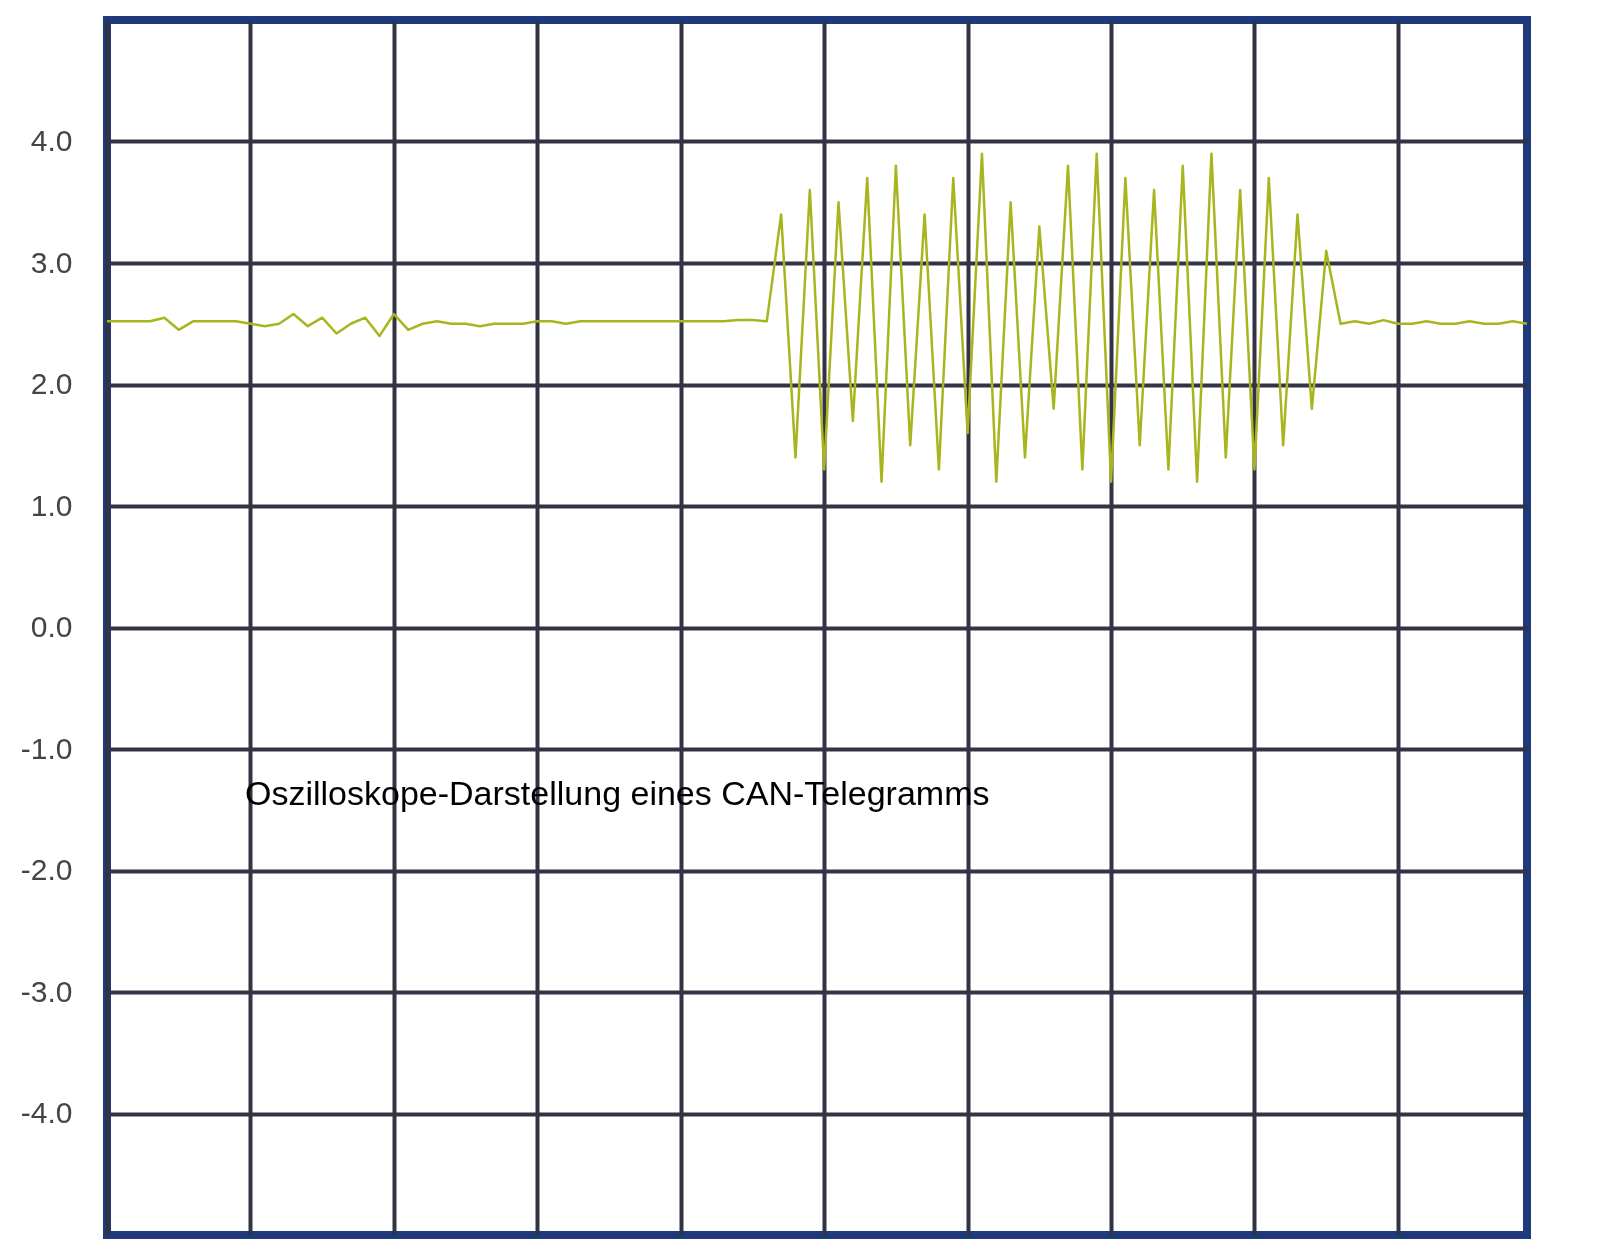 The image size is (1610, 1259). Describe the element at coordinates (51, 626) in the screenshot. I see `y-tick-label: 0.0` at that location.